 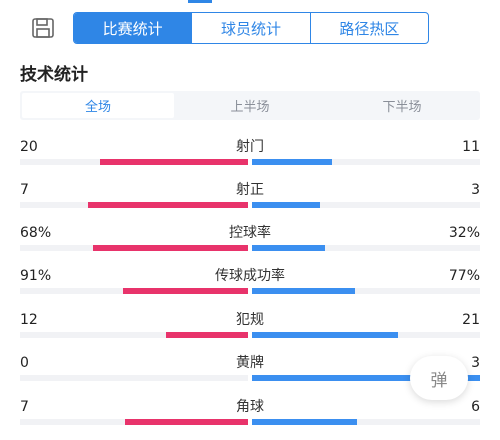 What do you see at coordinates (54, 75) in the screenshot?
I see `section-title: 技术统计` at bounding box center [54, 75].